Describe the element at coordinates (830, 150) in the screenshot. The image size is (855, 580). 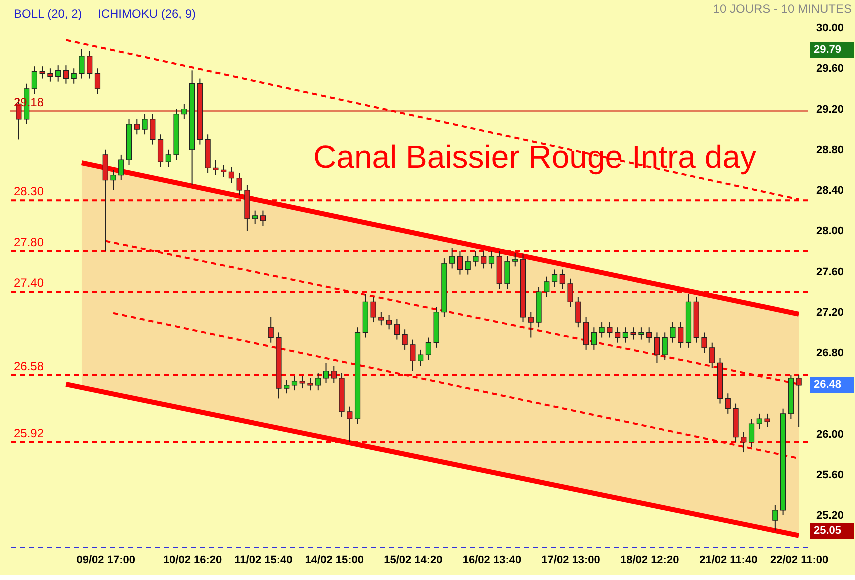
I see `y-tick-label: 28.80` at that location.